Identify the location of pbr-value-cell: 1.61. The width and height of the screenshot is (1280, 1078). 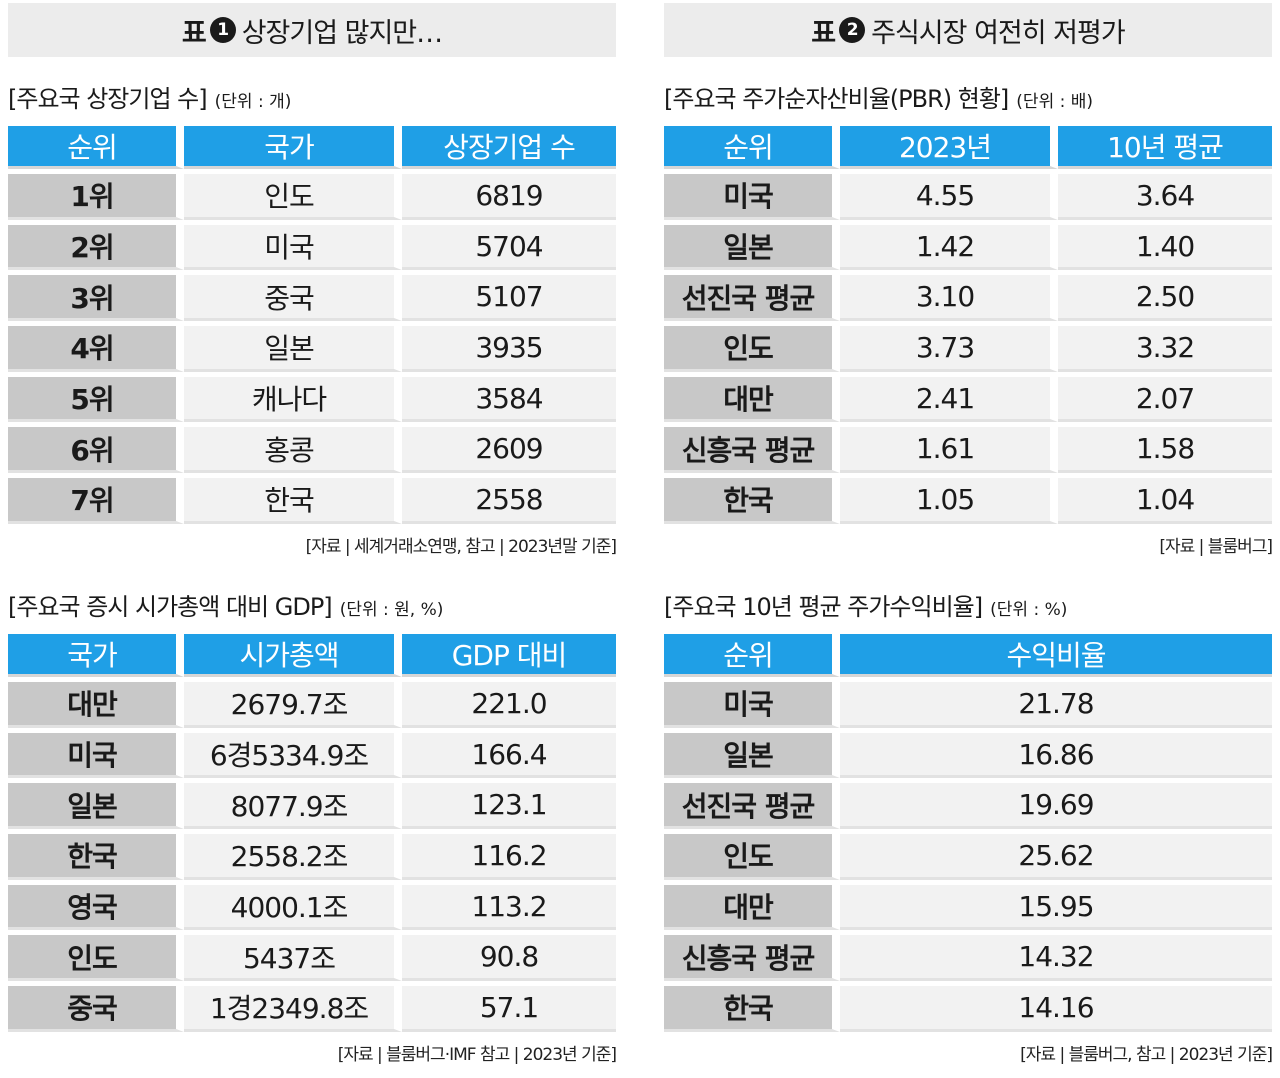
(949, 448).